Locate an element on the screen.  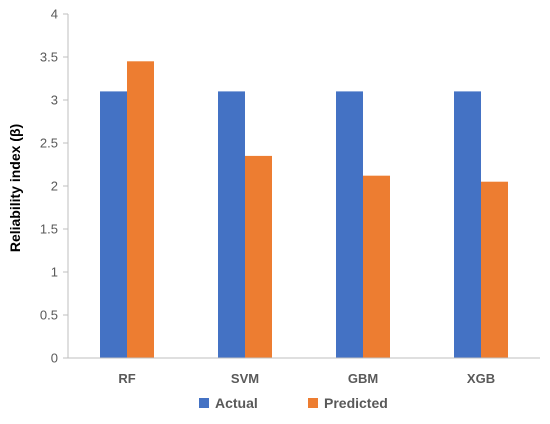
bar-actual-svm is located at coordinates (231, 225).